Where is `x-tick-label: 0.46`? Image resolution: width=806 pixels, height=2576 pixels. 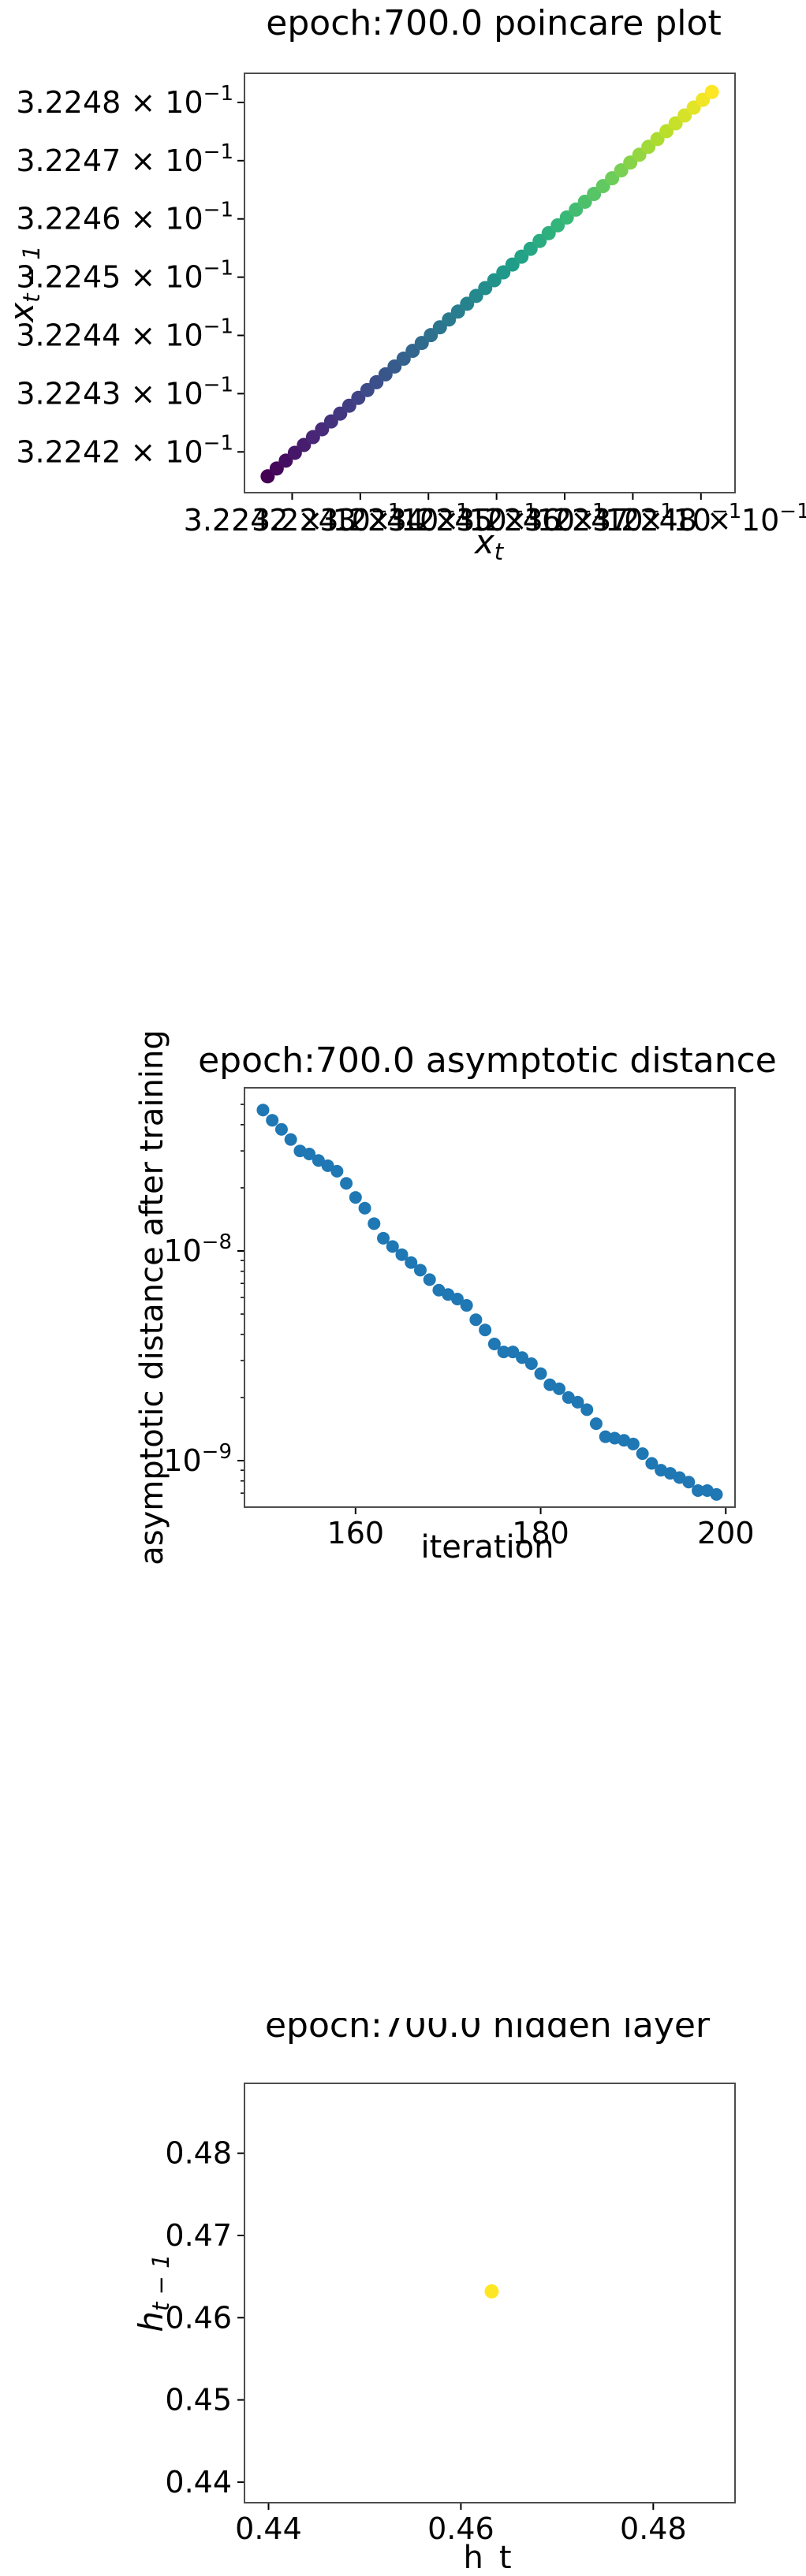 x-tick-label: 0.46 is located at coordinates (460, 2528).